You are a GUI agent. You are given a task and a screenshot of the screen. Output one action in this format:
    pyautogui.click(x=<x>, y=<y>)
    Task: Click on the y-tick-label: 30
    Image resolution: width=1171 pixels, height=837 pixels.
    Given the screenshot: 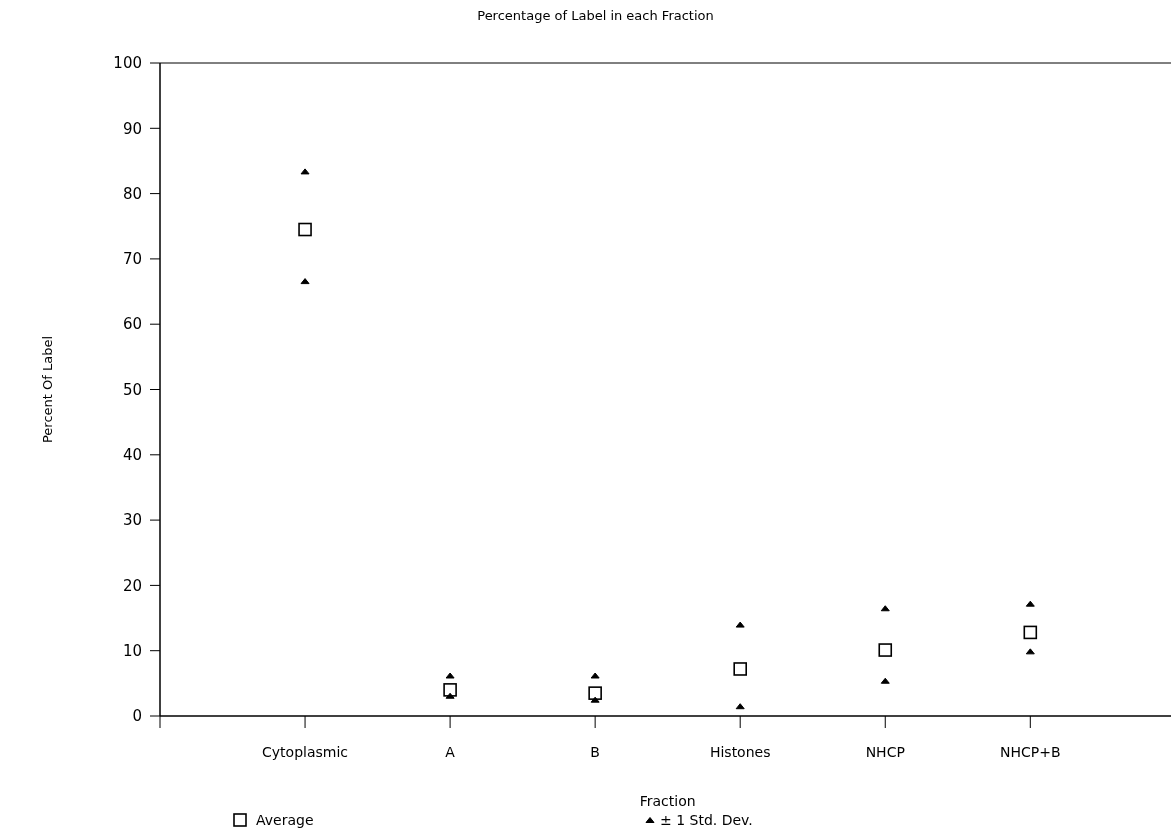 What is the action you would take?
    pyautogui.click(x=132, y=520)
    